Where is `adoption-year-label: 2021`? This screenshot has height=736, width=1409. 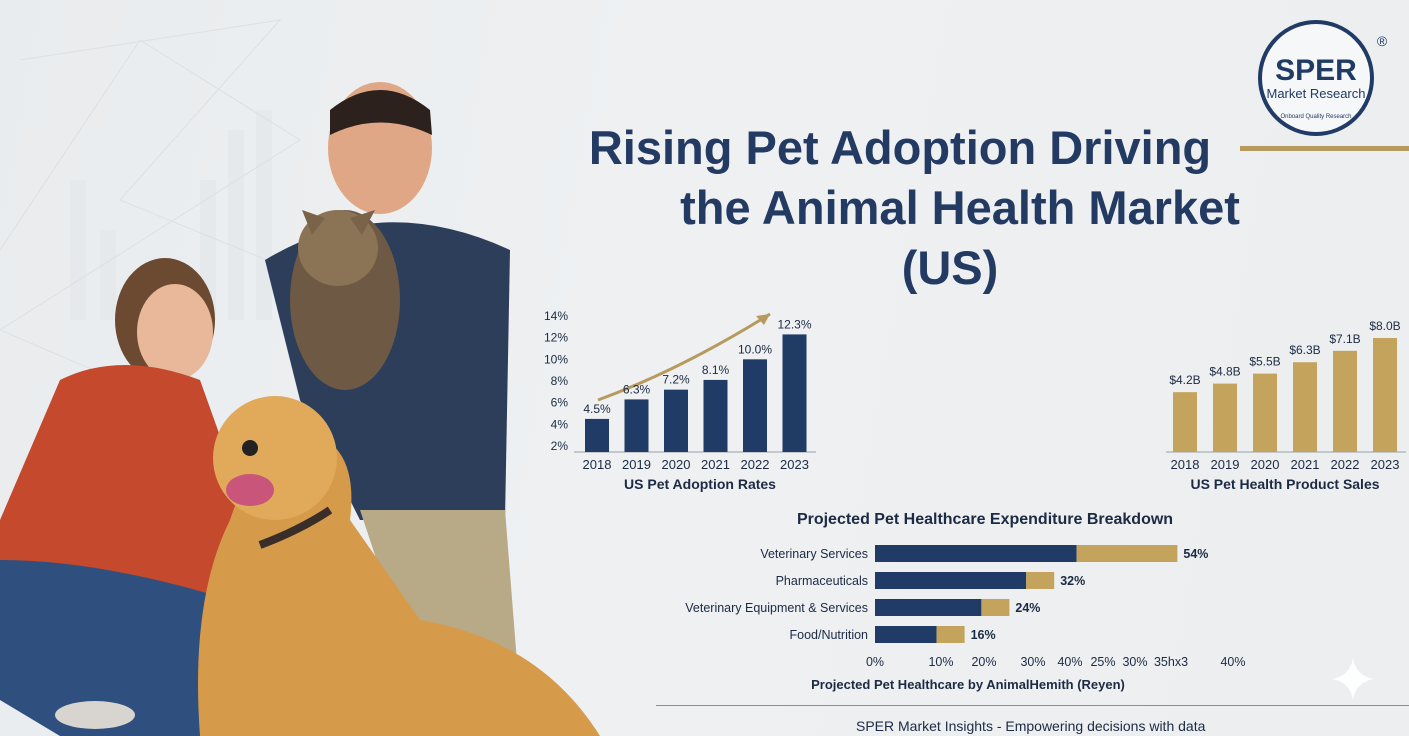
adoption-year-label: 2021 is located at coordinates (715, 464).